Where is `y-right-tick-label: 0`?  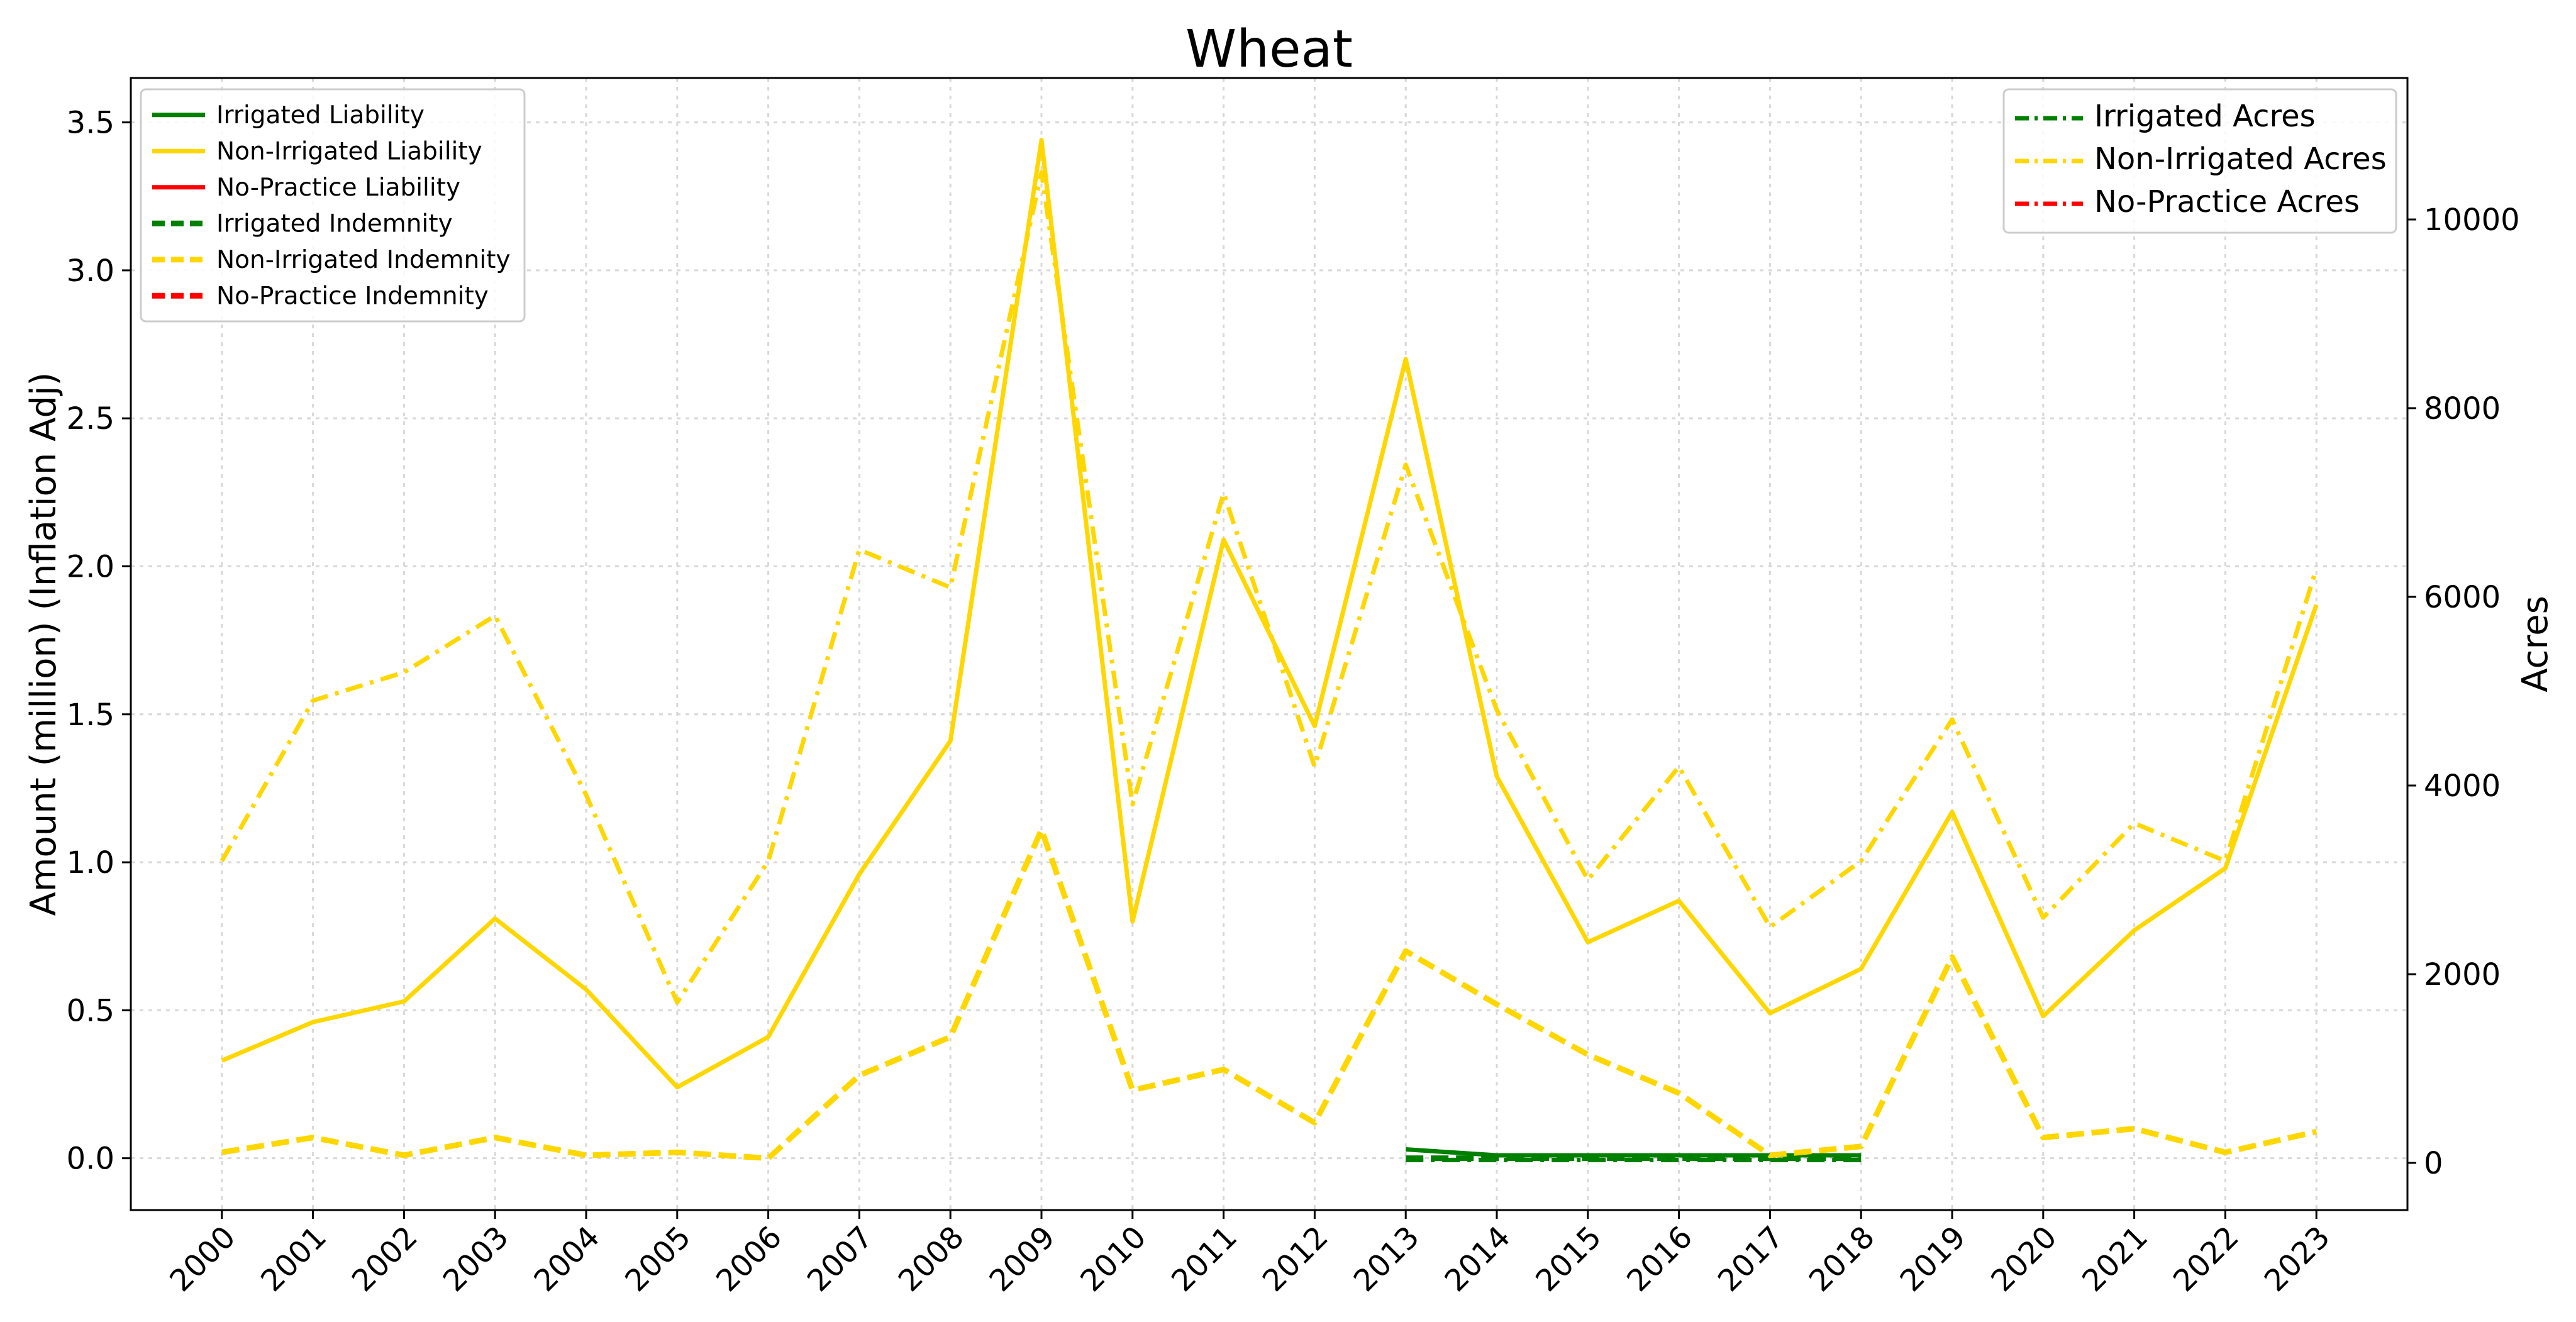
y-right-tick-label: 0 is located at coordinates (2433, 1163).